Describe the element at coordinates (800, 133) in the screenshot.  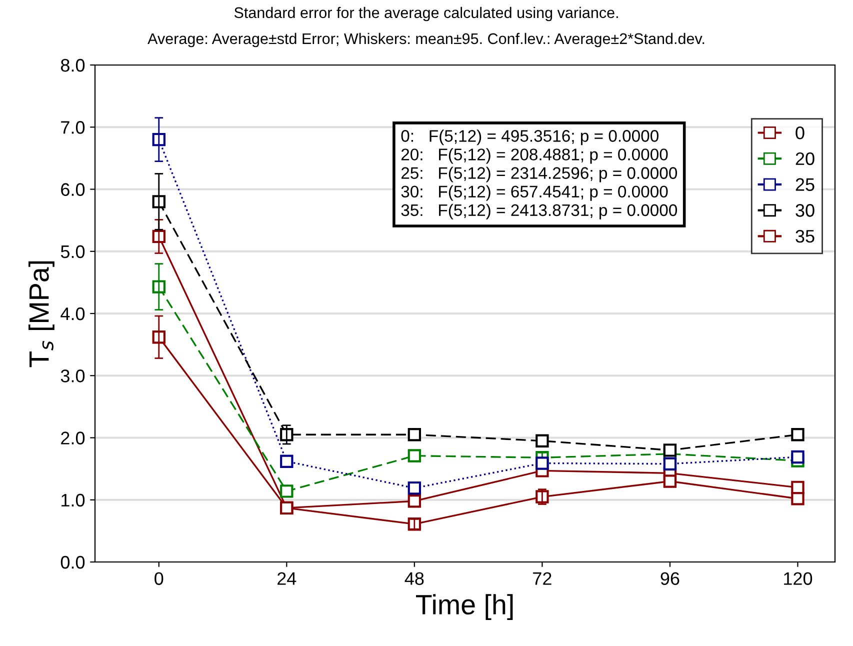
I see `legend-label: 0` at that location.